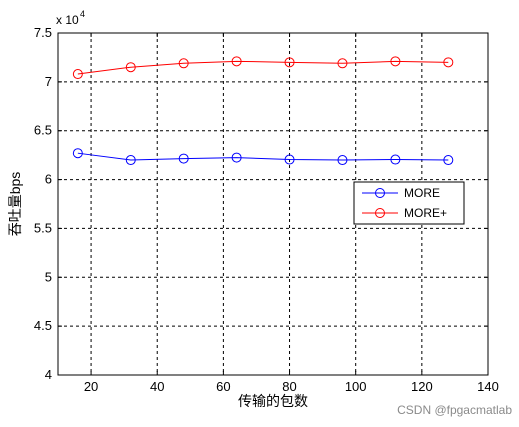 The height and width of the screenshot is (427, 519). Describe the element at coordinates (43, 32) in the screenshot. I see `y-tick-label: 7.5` at that location.